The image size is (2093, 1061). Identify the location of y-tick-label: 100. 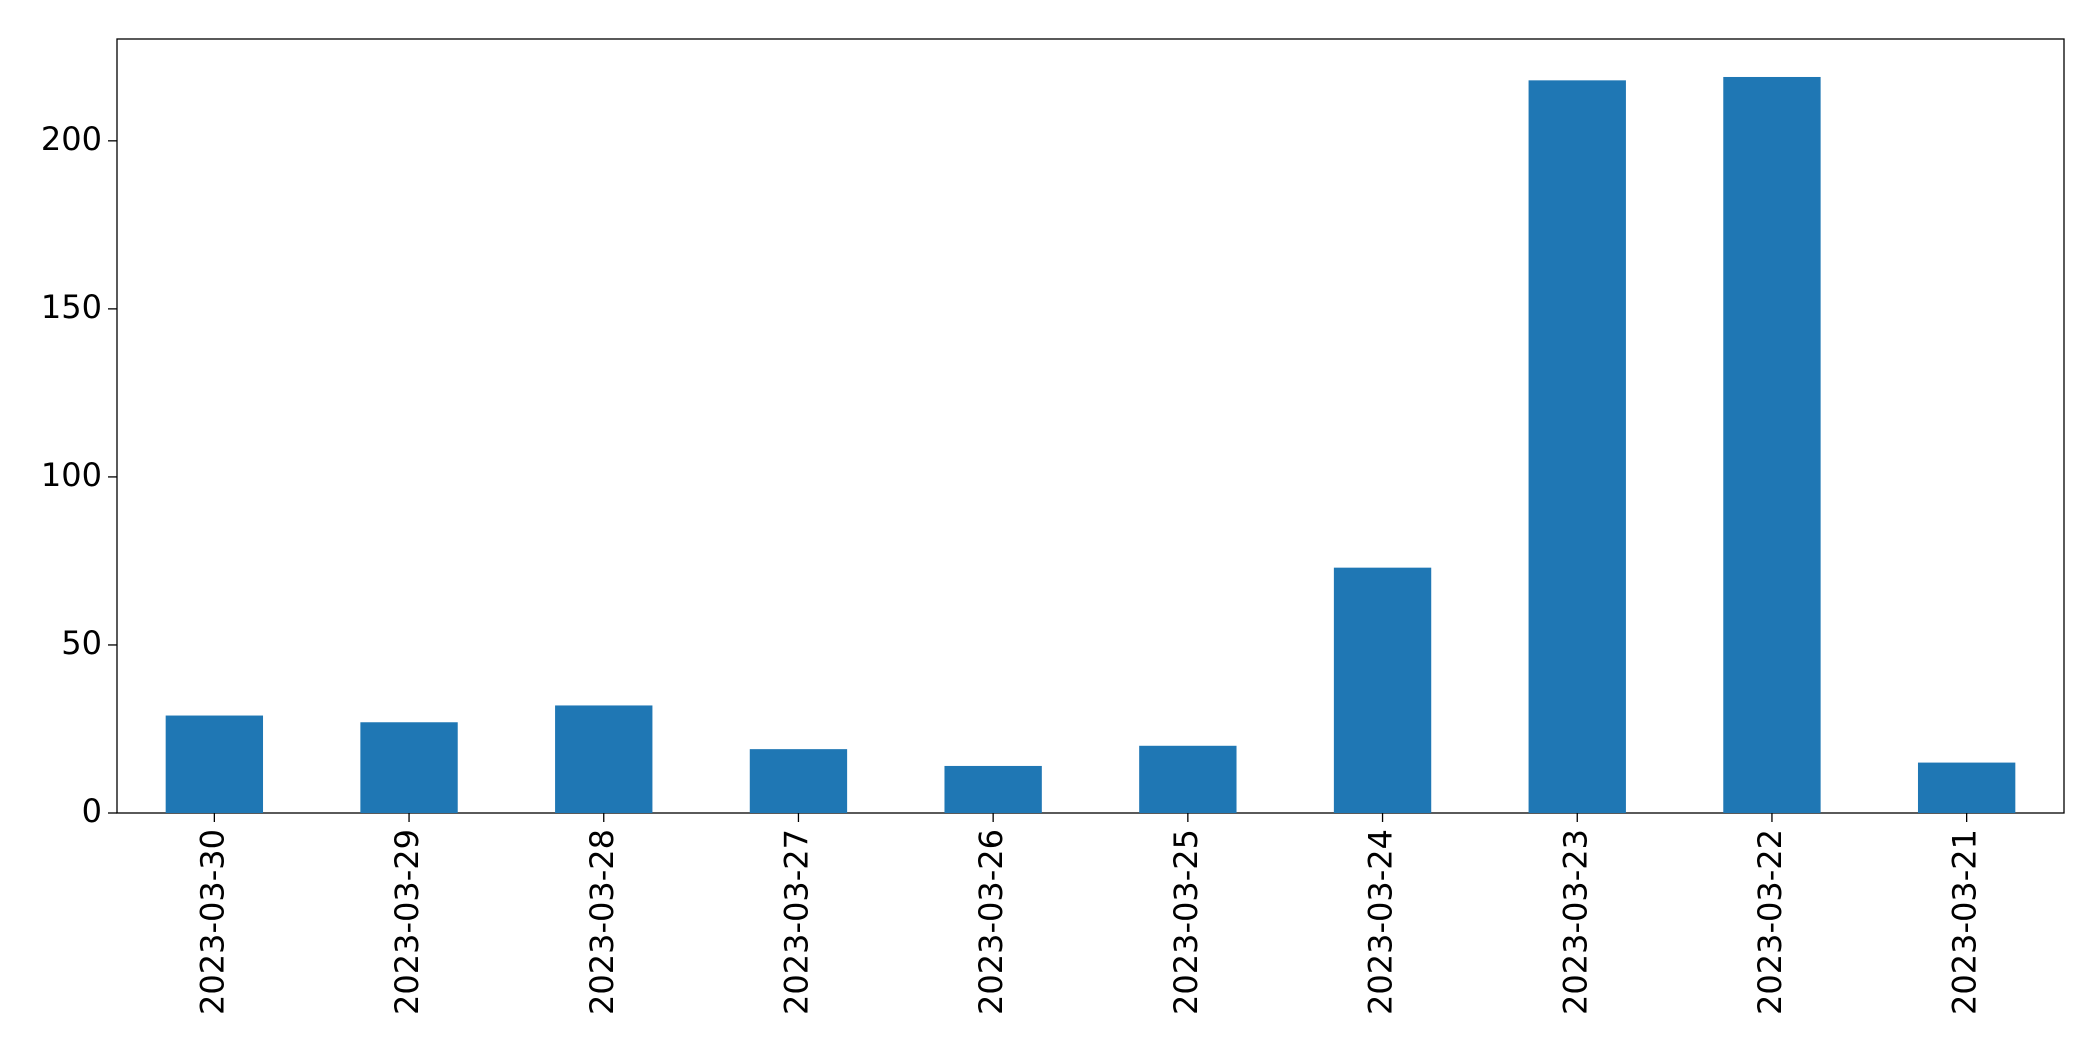
(71, 475).